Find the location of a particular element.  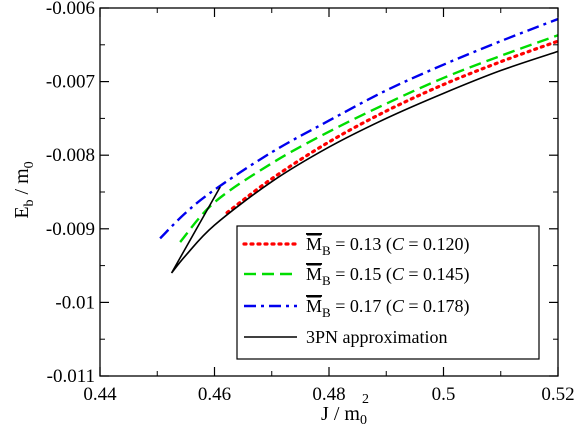

y-tick-label: -0.01 is located at coordinates (75, 302).